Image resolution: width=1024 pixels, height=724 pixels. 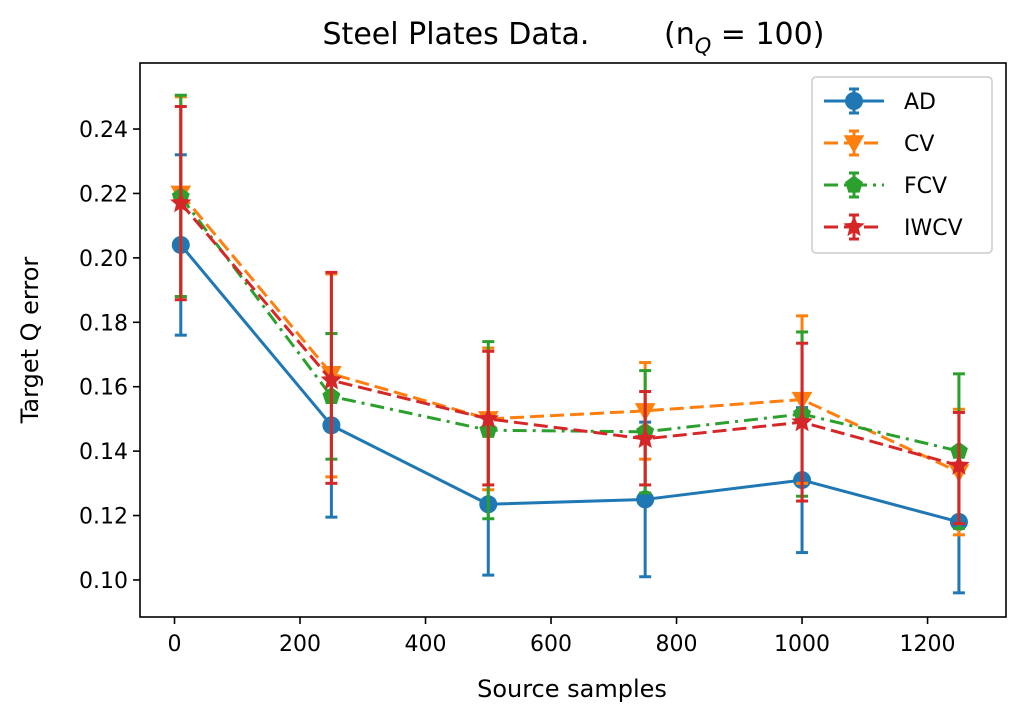 I want to click on data-point-ad, so click(x=645, y=499).